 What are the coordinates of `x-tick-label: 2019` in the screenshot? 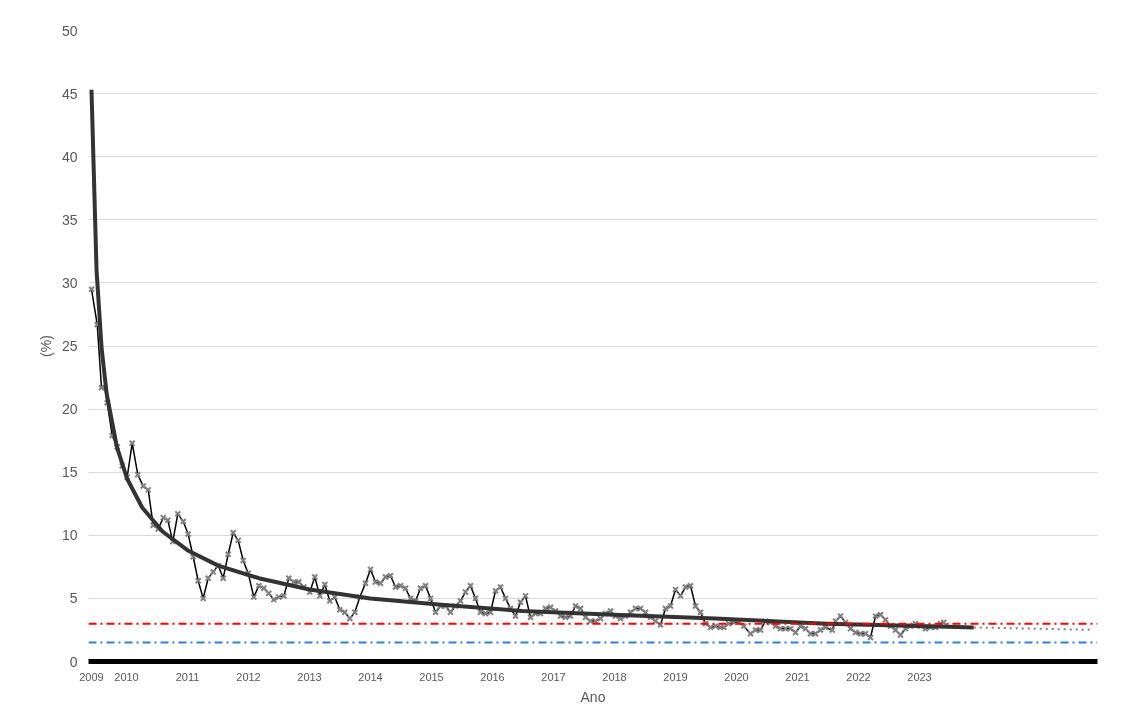 It's located at (675, 676).